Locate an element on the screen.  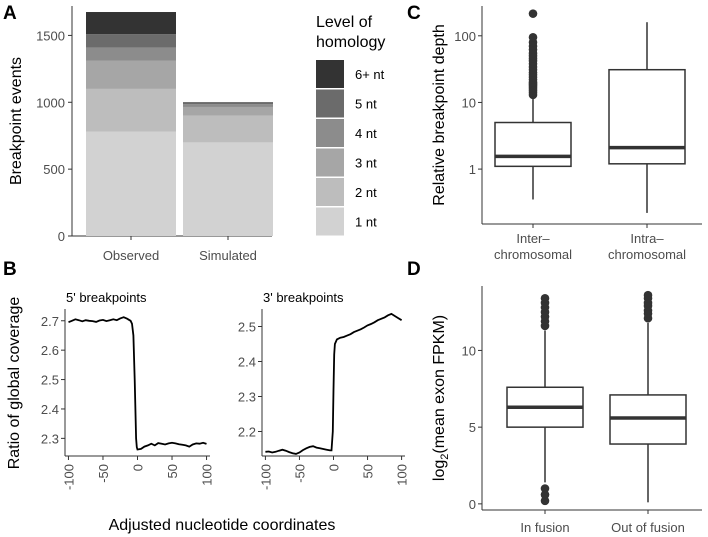
bar-observed-5nt is located at coordinates (131, 41).